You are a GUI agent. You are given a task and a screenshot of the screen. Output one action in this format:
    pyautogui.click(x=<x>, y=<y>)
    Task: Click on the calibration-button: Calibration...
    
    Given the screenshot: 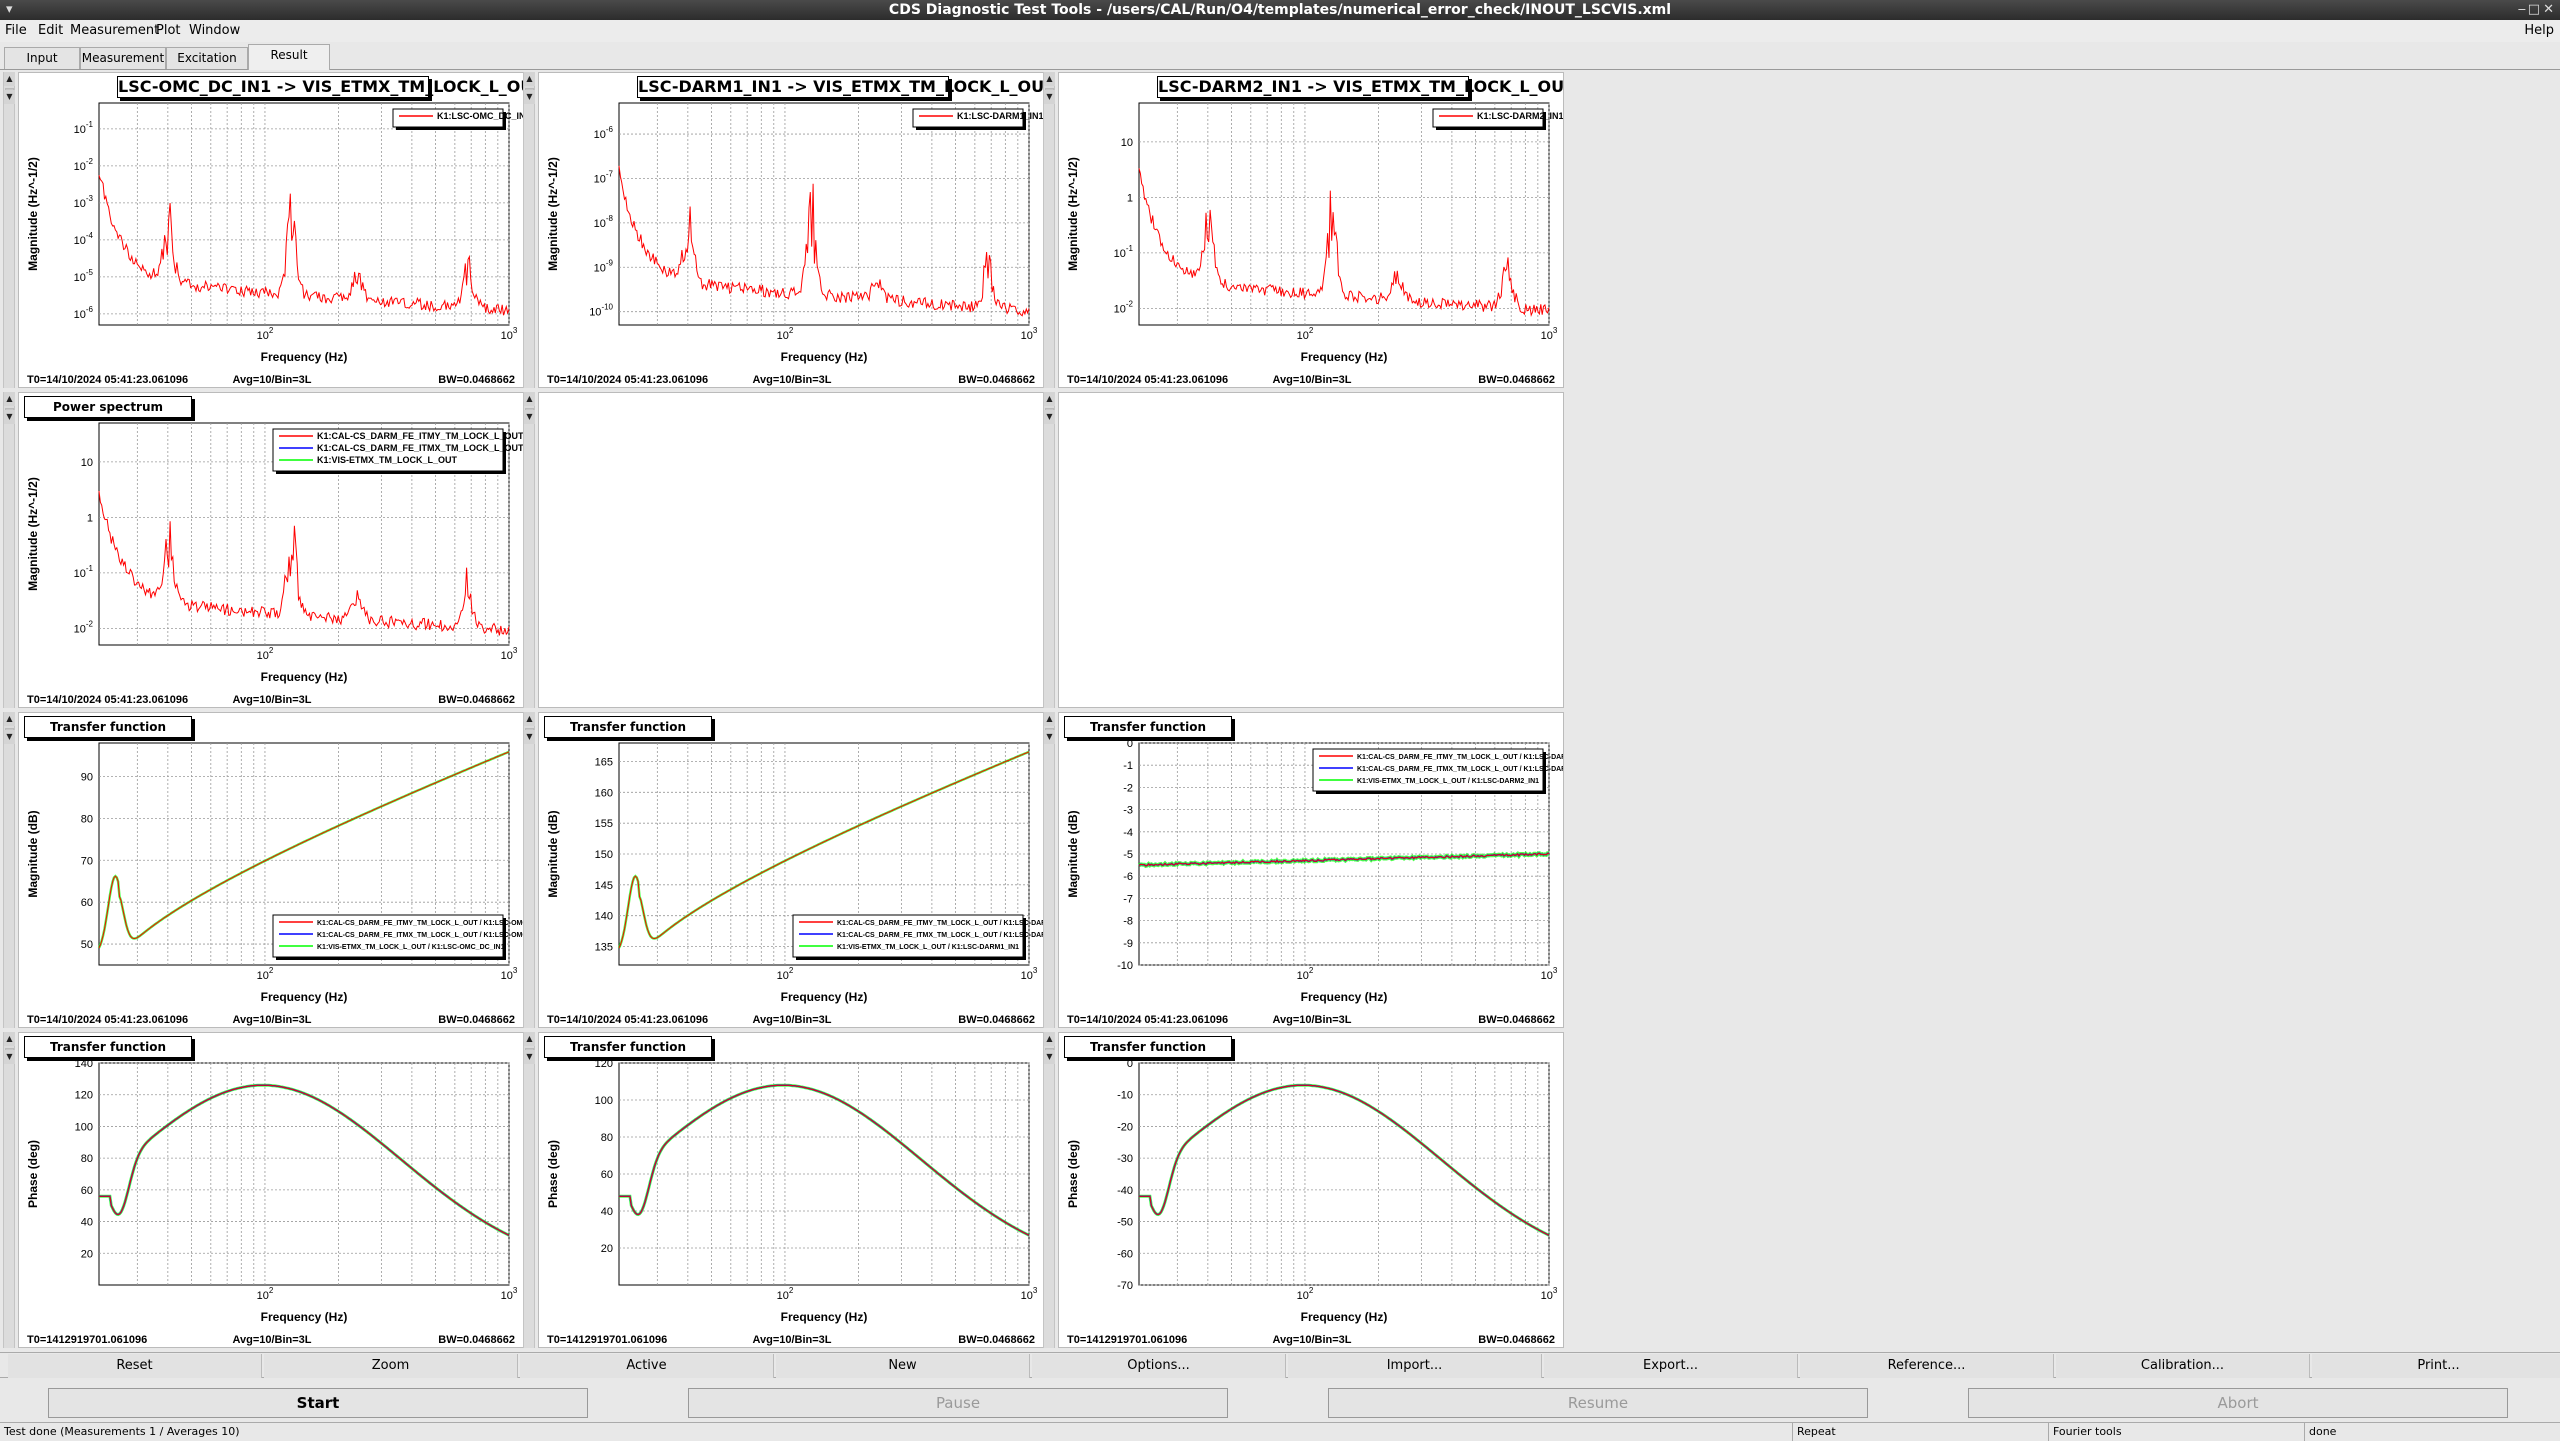 What is the action you would take?
    pyautogui.click(x=2183, y=1366)
    